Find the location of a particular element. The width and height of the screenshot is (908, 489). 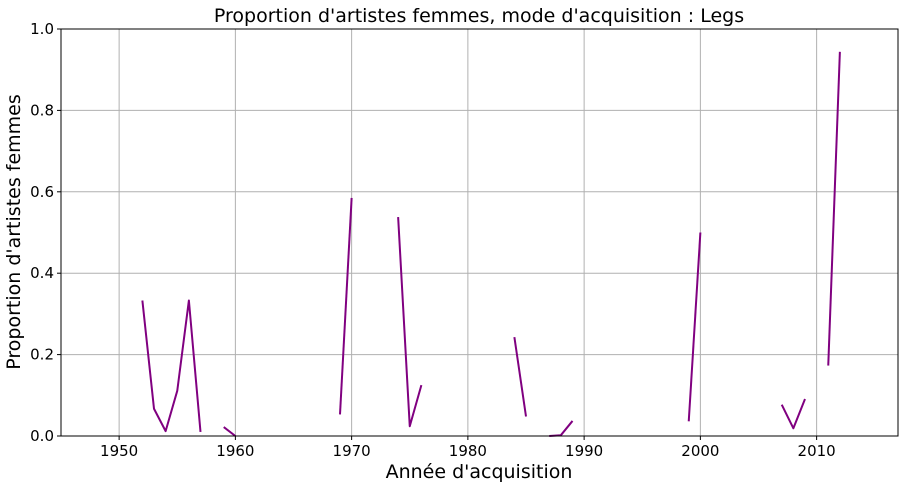

y-tick-label: 0.4 is located at coordinates (42, 273).